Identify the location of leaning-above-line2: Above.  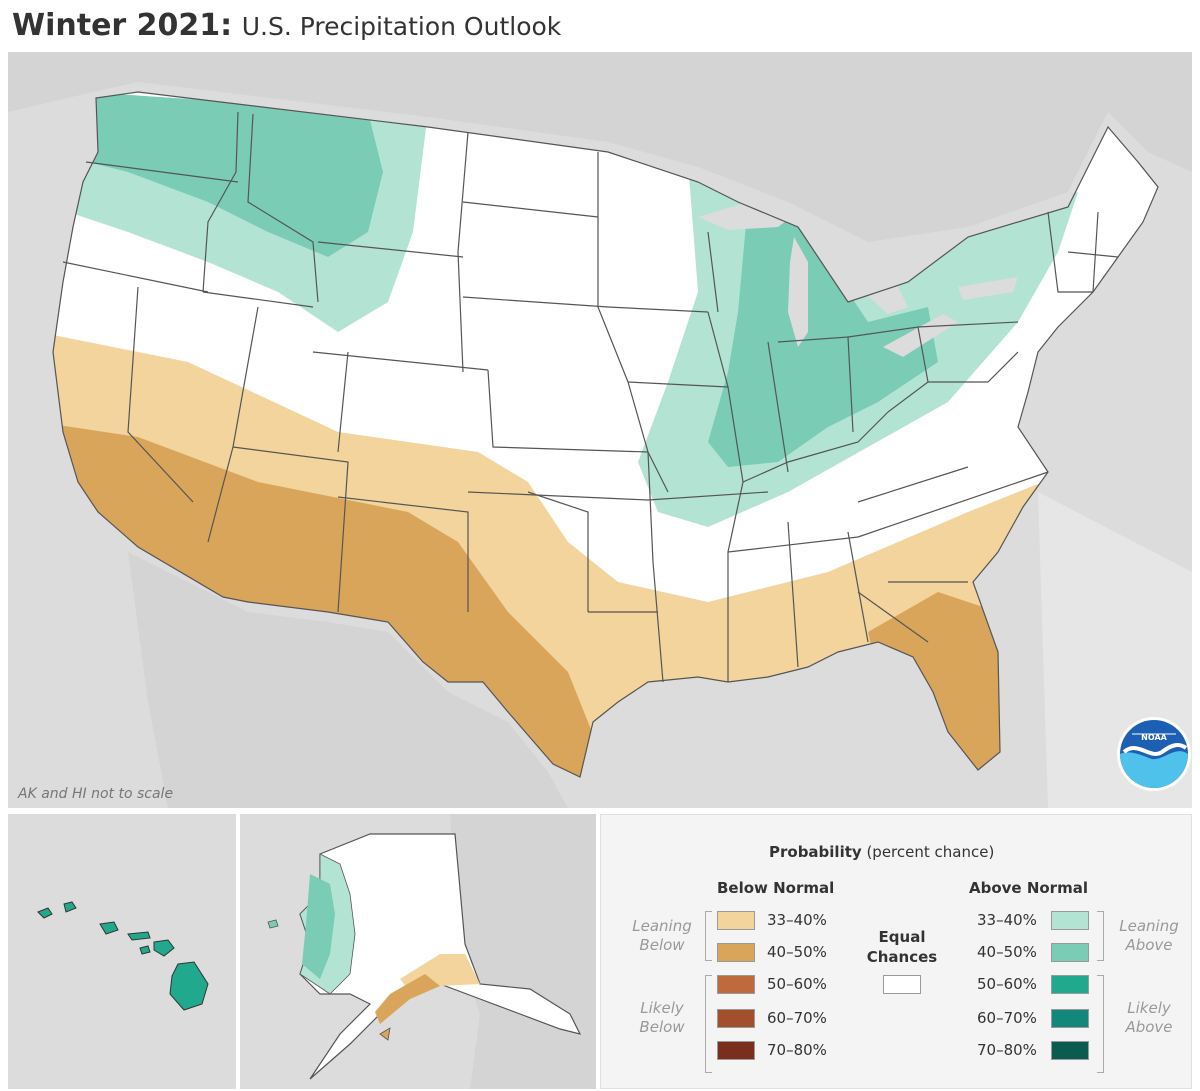
(1149, 945).